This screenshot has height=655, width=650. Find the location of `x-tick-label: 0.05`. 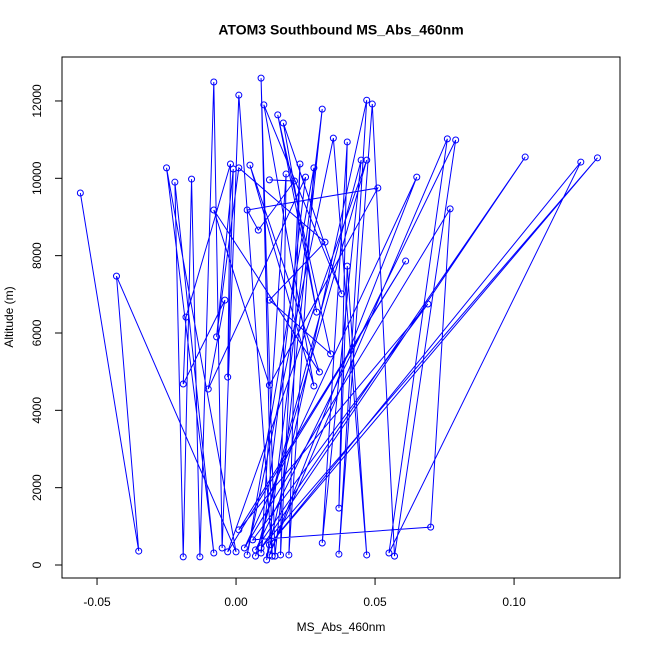

x-tick-label: 0.05 is located at coordinates (375, 602).